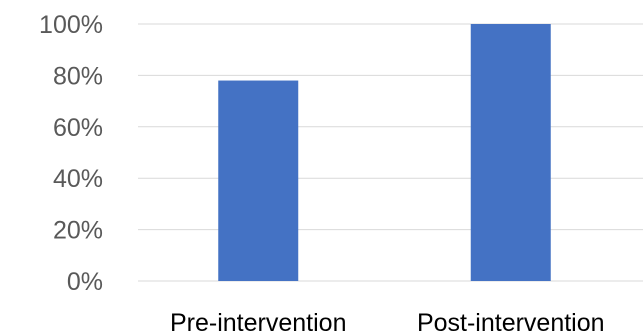 The image size is (643, 333). I want to click on y-tick-label: 60%, so click(78, 128).